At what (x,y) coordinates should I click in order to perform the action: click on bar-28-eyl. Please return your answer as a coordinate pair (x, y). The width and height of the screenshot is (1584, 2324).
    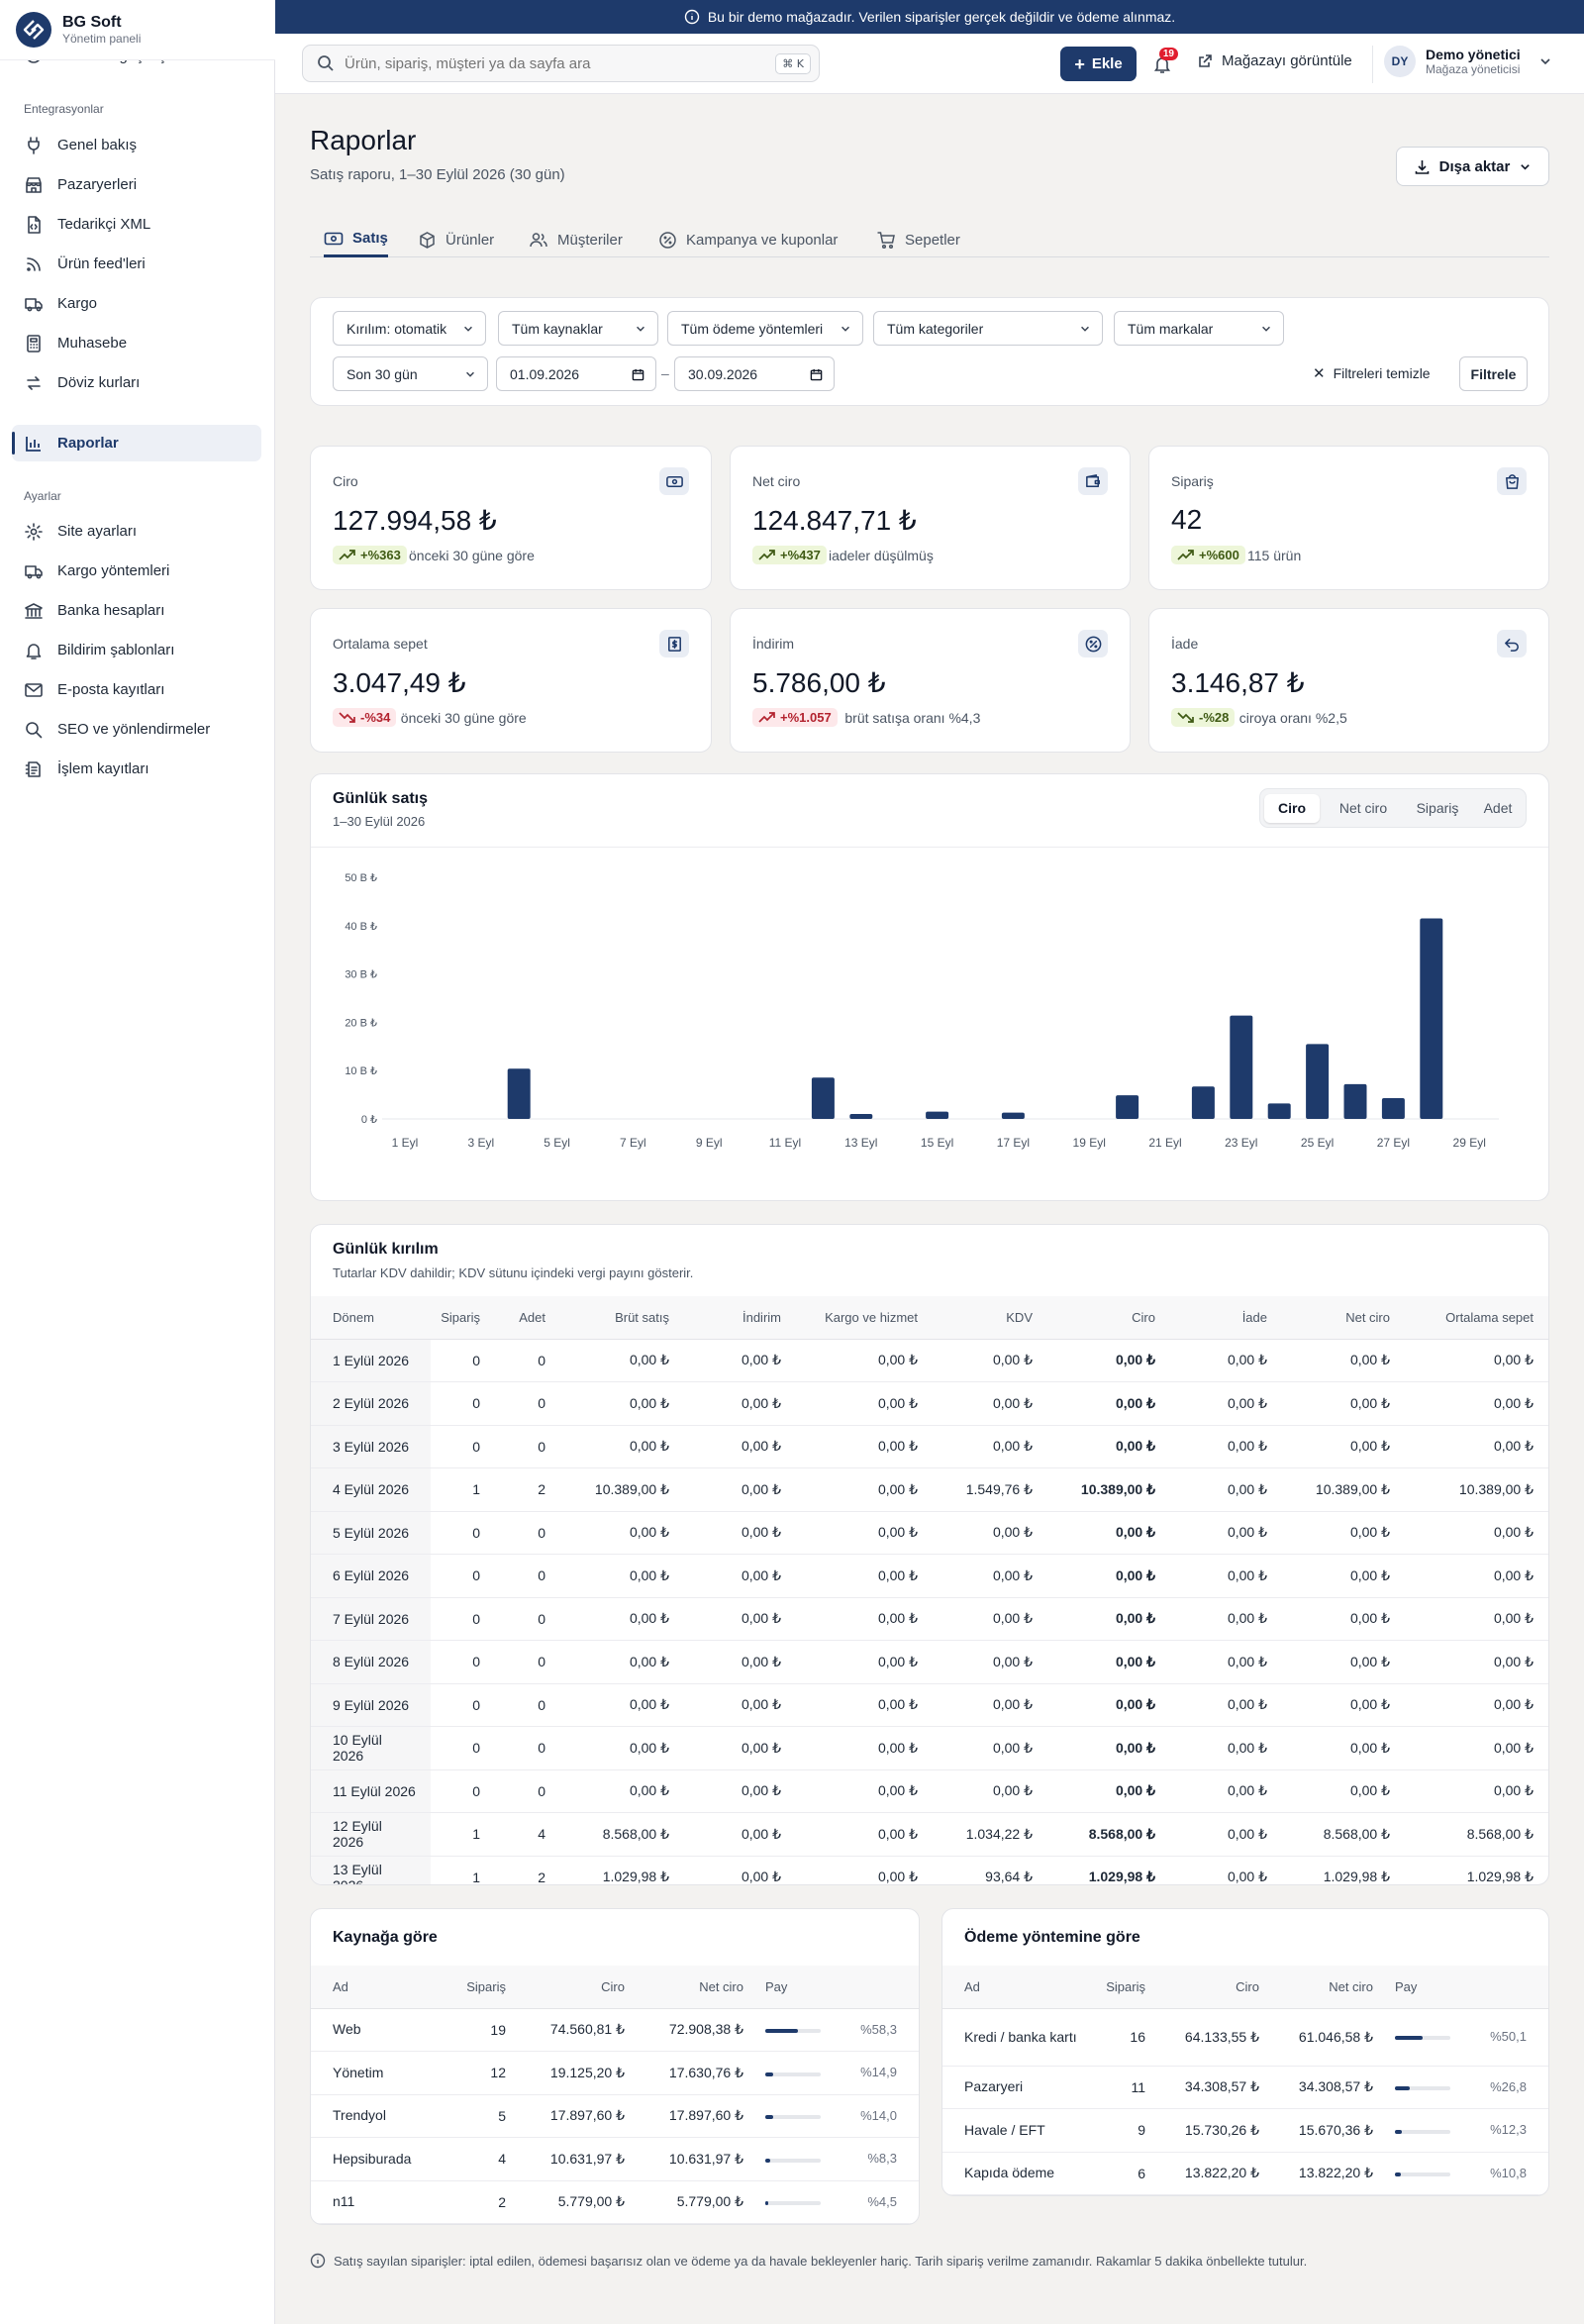
    Looking at the image, I should click on (1431, 1018).